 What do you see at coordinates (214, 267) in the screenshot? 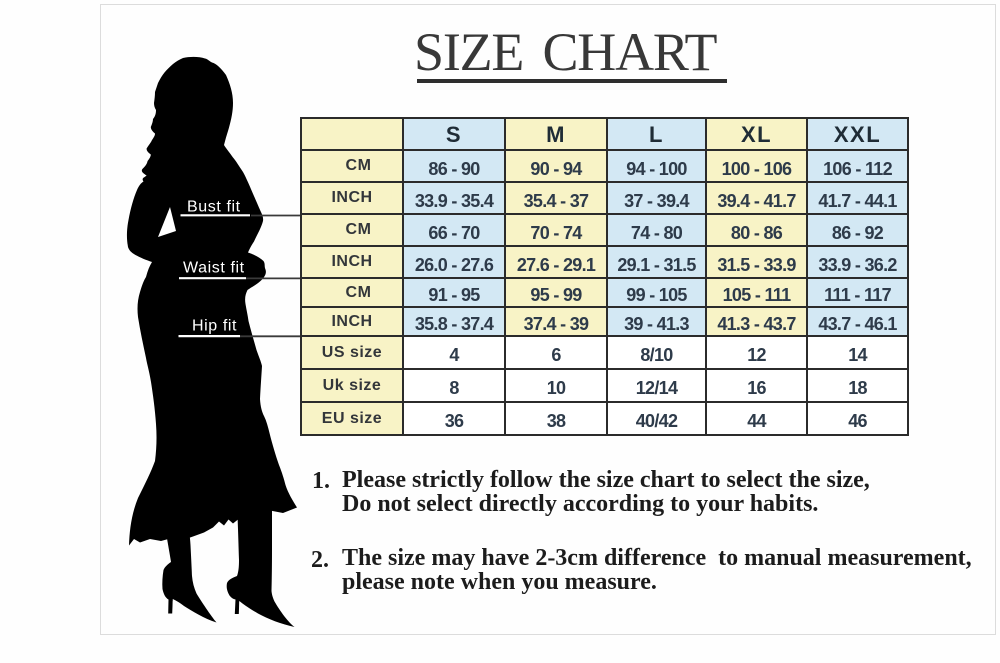
I see `svg-text: Waist fit` at bounding box center [214, 267].